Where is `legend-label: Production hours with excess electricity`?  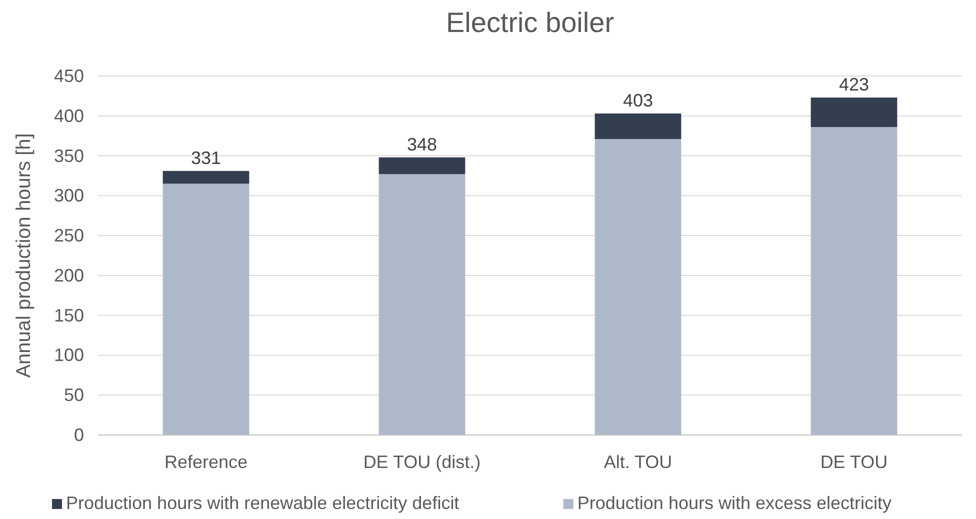 legend-label: Production hours with excess electricity is located at coordinates (734, 503).